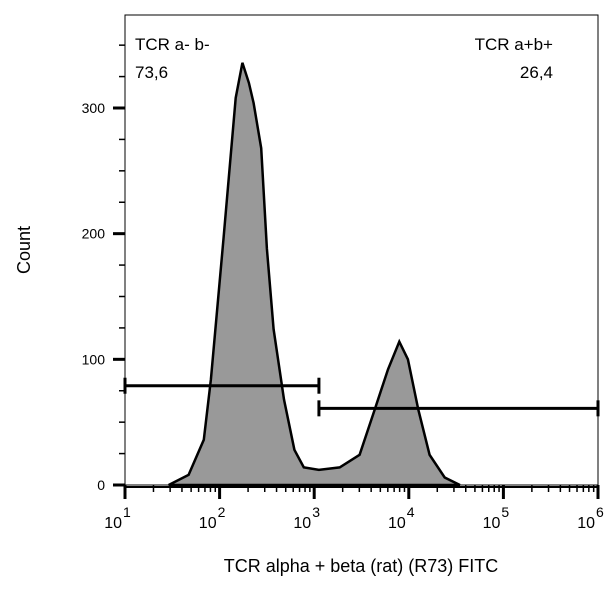 The height and width of the screenshot is (598, 616). I want to click on y-tick-label: 0, so click(101, 485).